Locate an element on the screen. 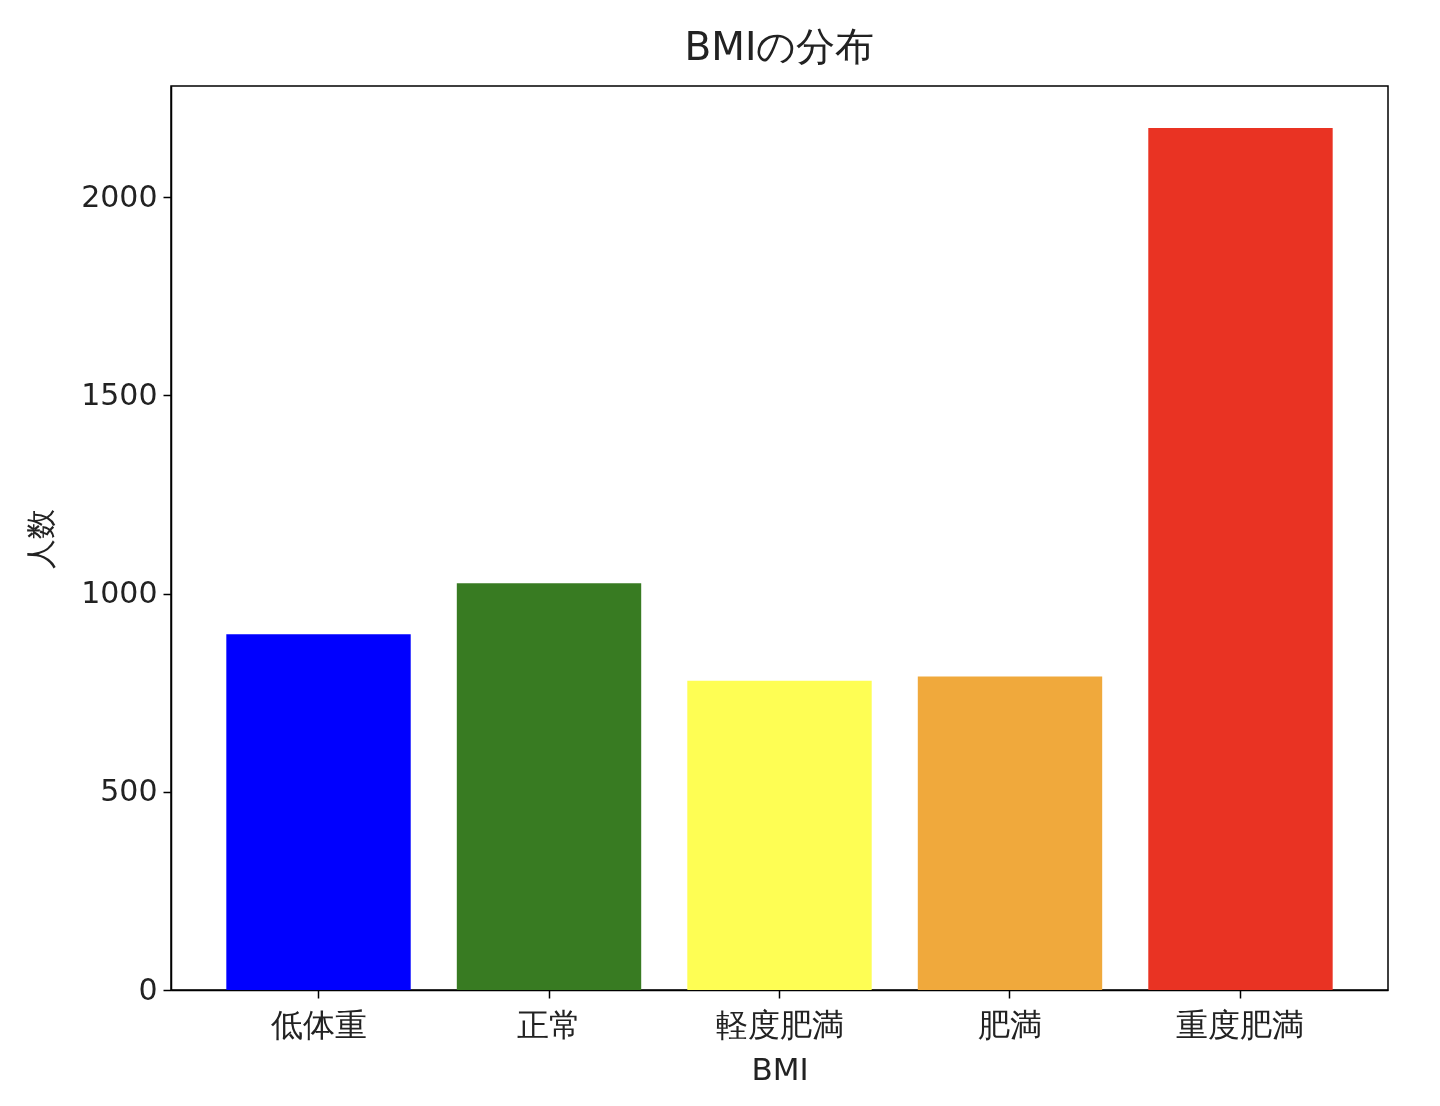  x-tick-label: 重度肥満 is located at coordinates (1240, 1024).